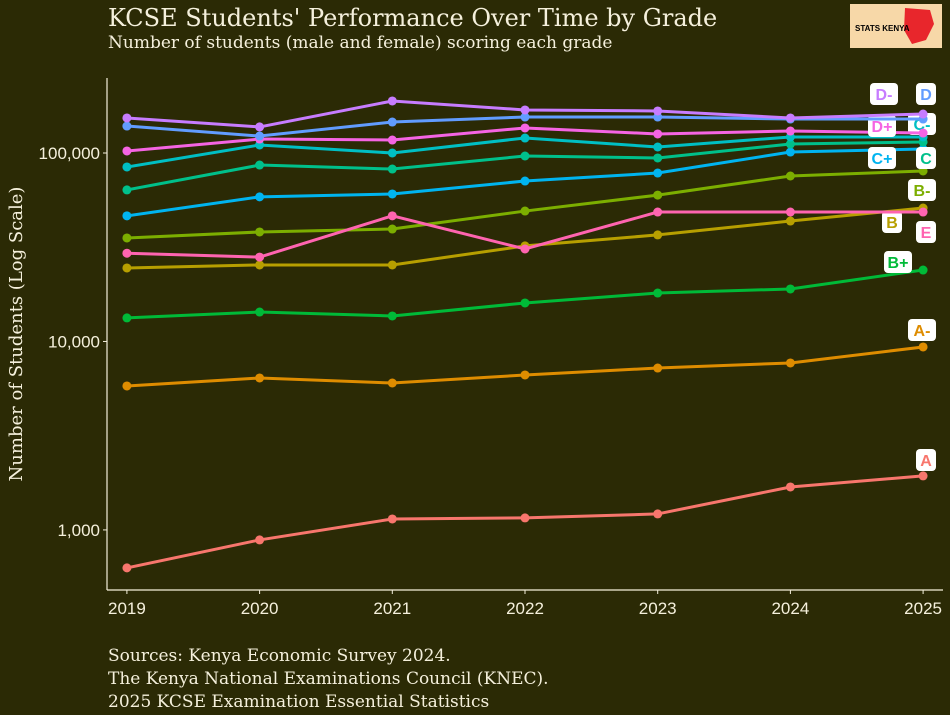  I want to click on series-label: B, so click(892, 223).